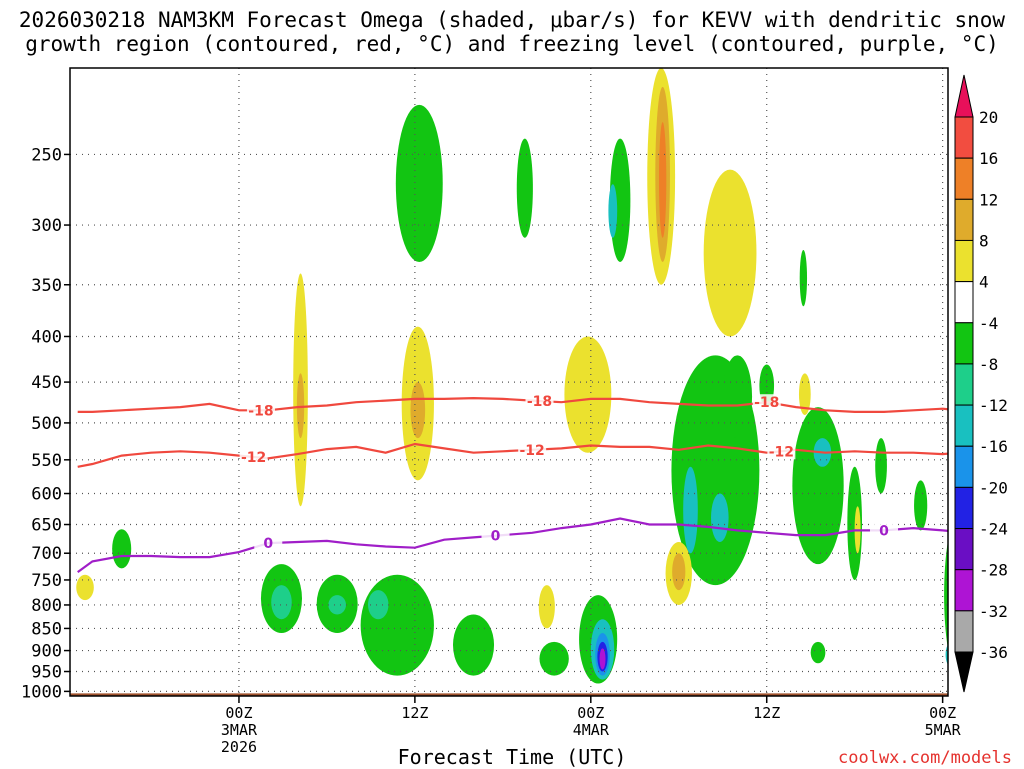 The width and height of the screenshot is (1024, 769). What do you see at coordinates (46, 337) in the screenshot?
I see `y-tick-label-400: 400` at bounding box center [46, 337].